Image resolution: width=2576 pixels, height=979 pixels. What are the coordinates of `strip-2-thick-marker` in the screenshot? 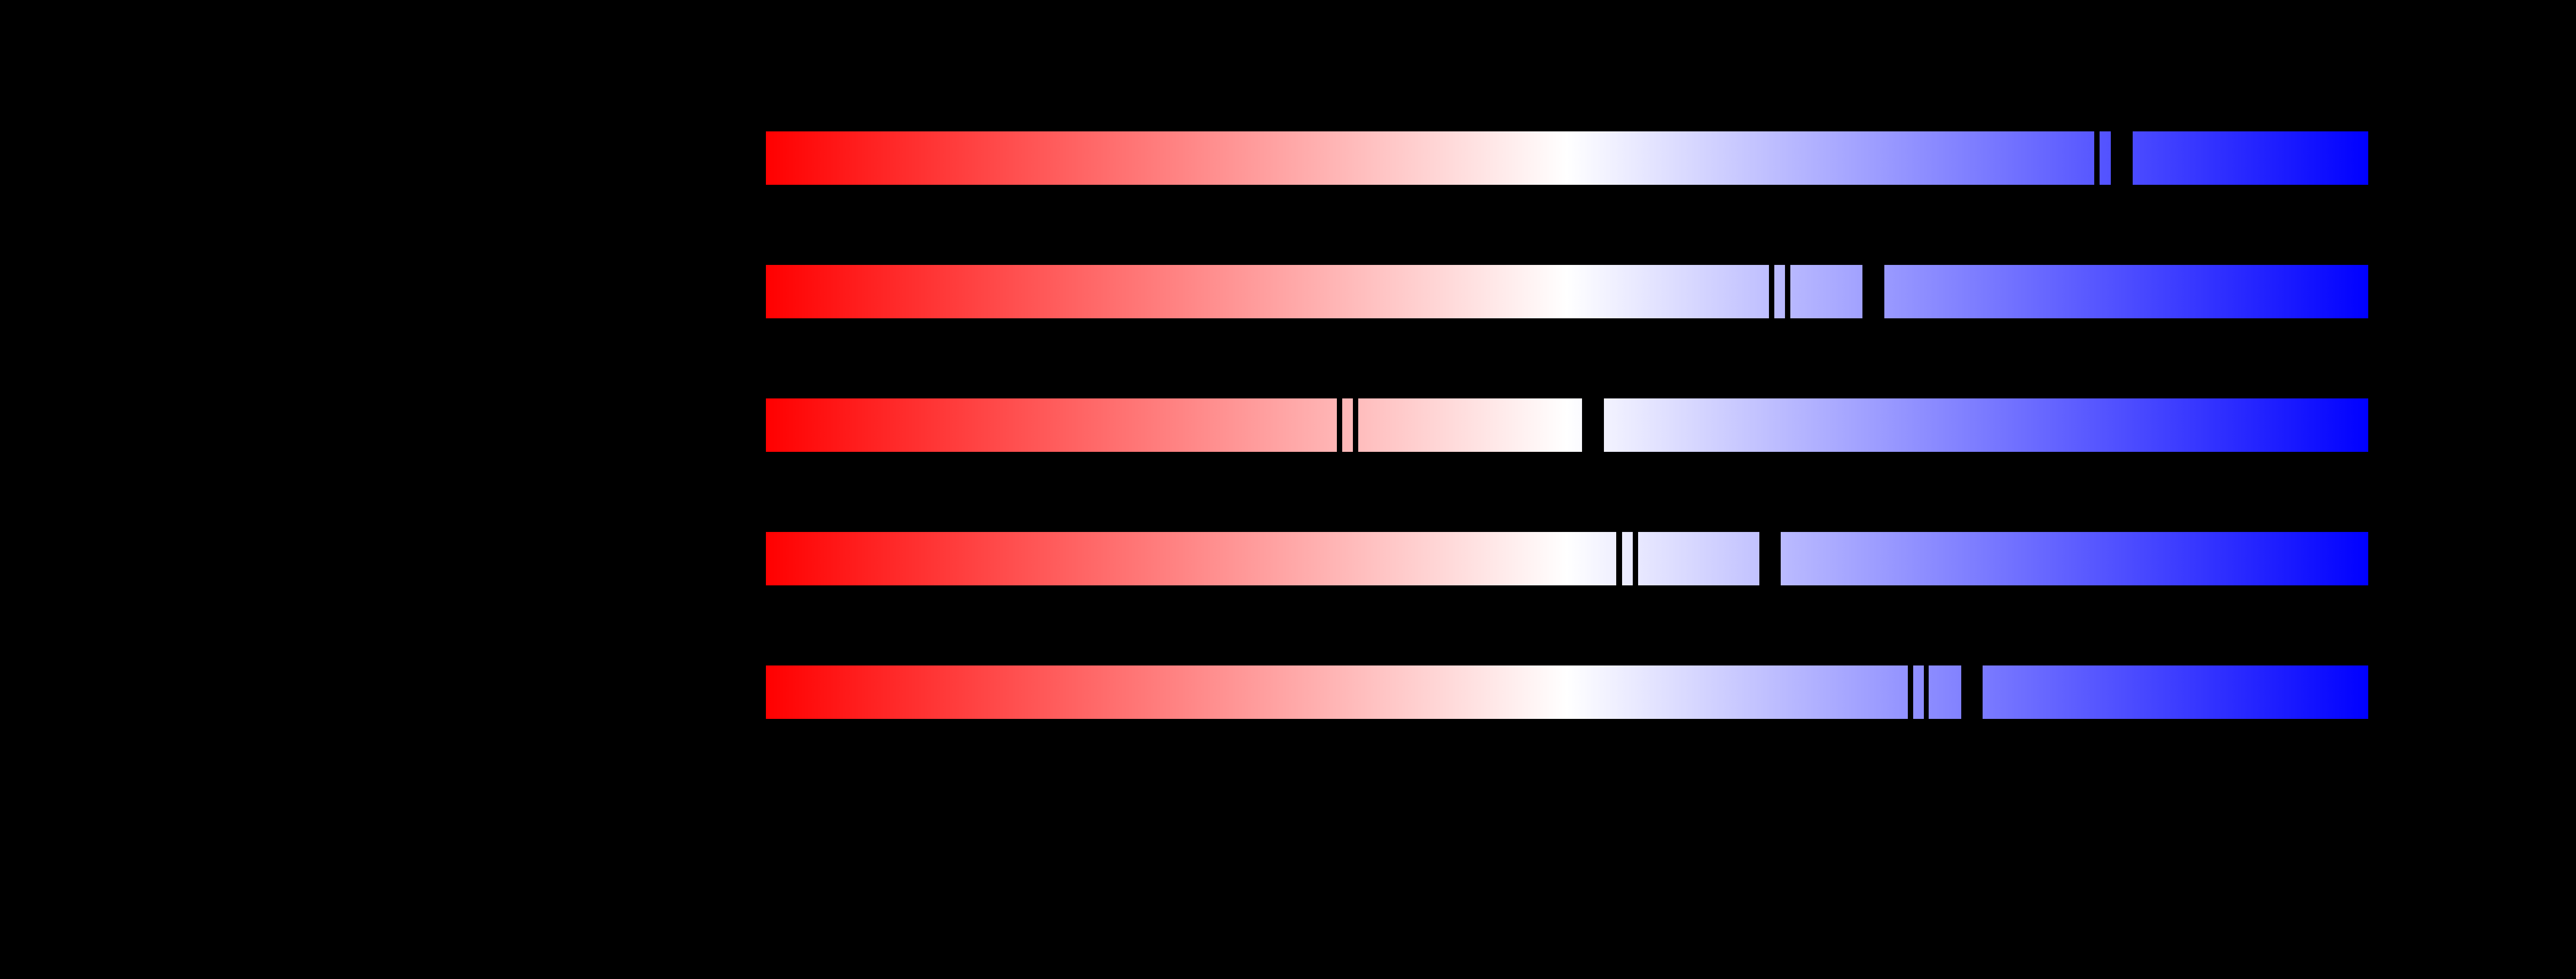 It's located at (1873, 291).